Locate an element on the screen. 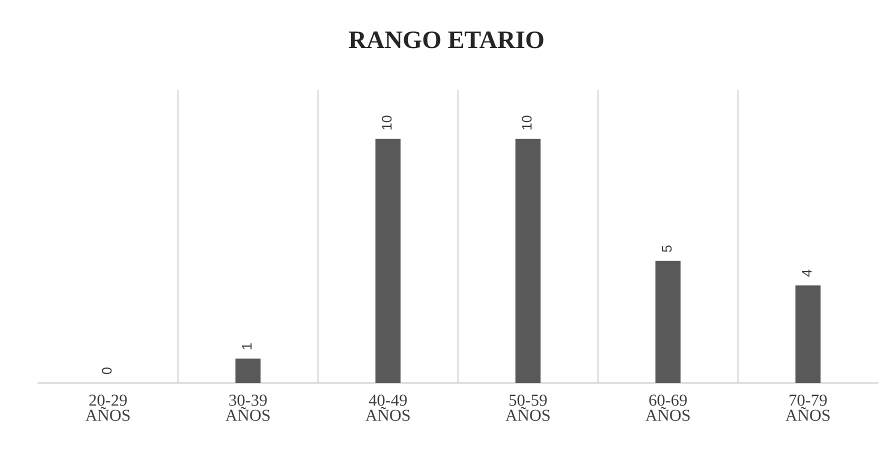 The height and width of the screenshot is (457, 893). x-tick-label: 60-69 AÑOS is located at coordinates (667, 407).